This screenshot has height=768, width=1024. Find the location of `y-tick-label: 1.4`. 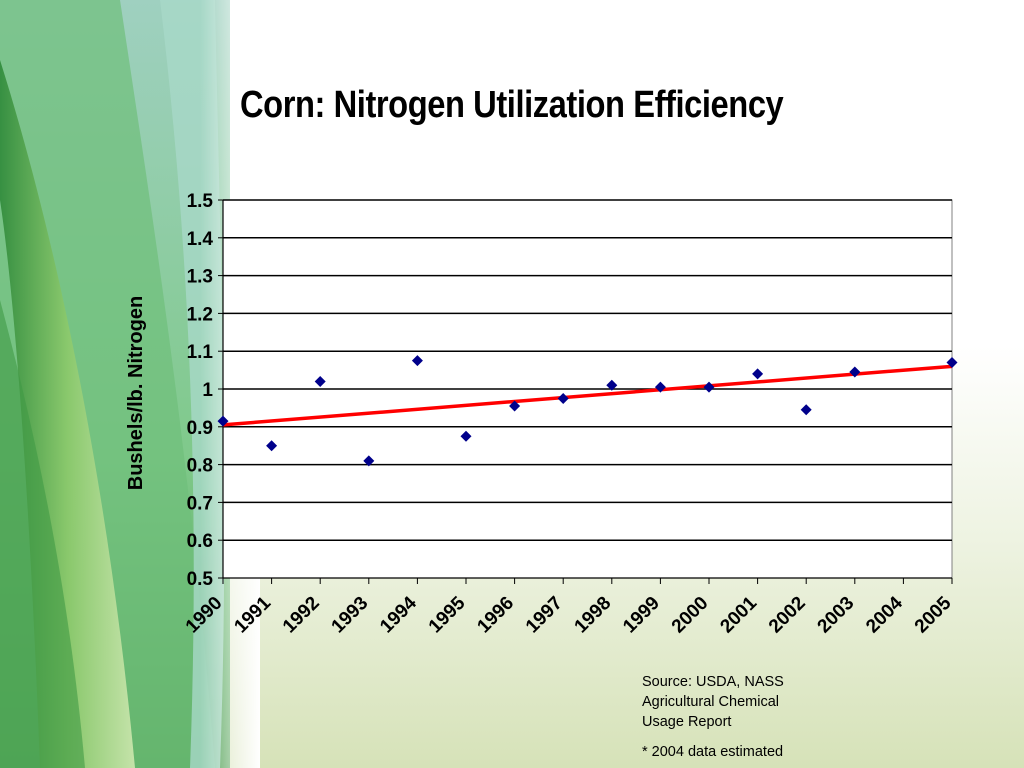

y-tick-label: 1.4 is located at coordinates (200, 239).